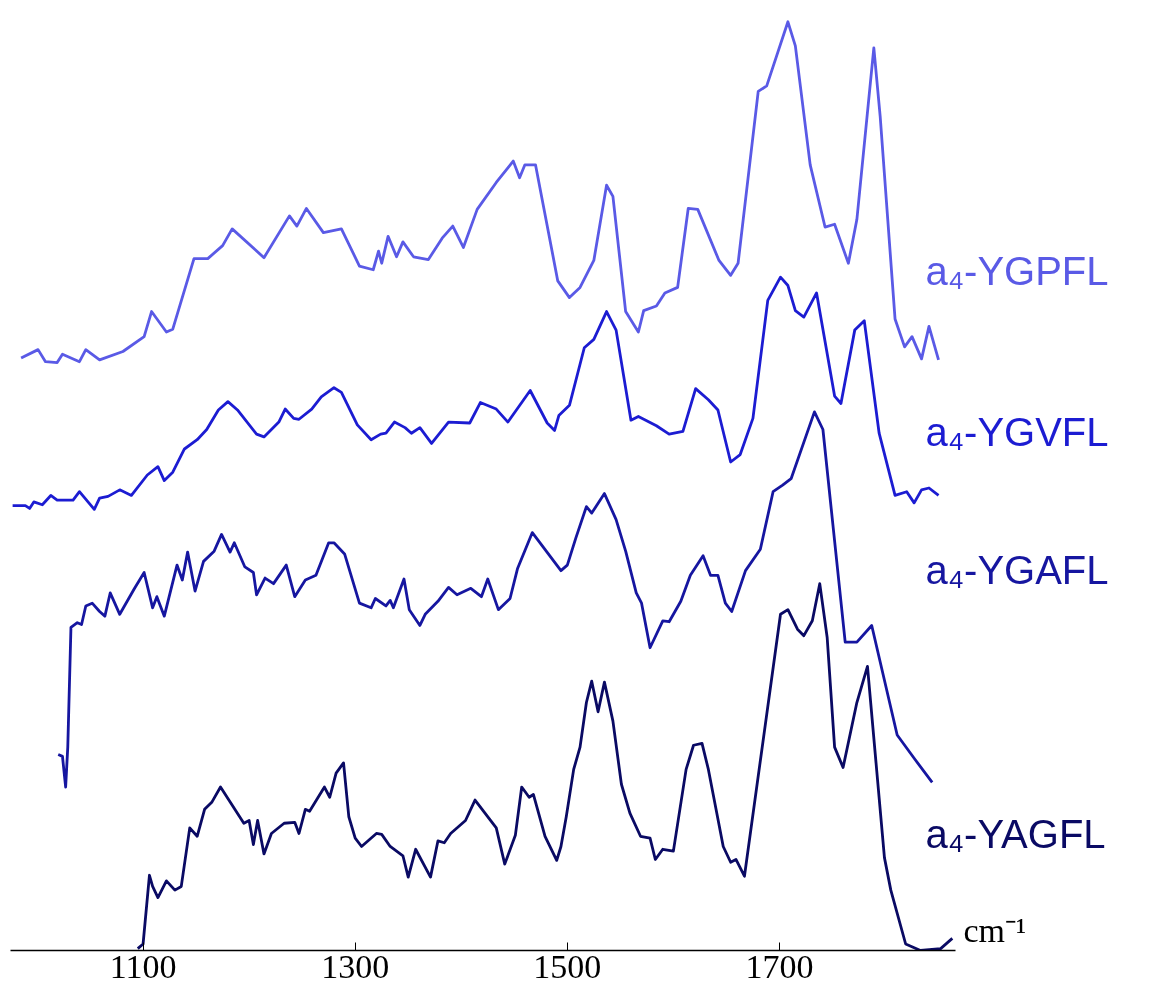  I want to click on series-label: a₄-YGAFL, so click(1017, 569).